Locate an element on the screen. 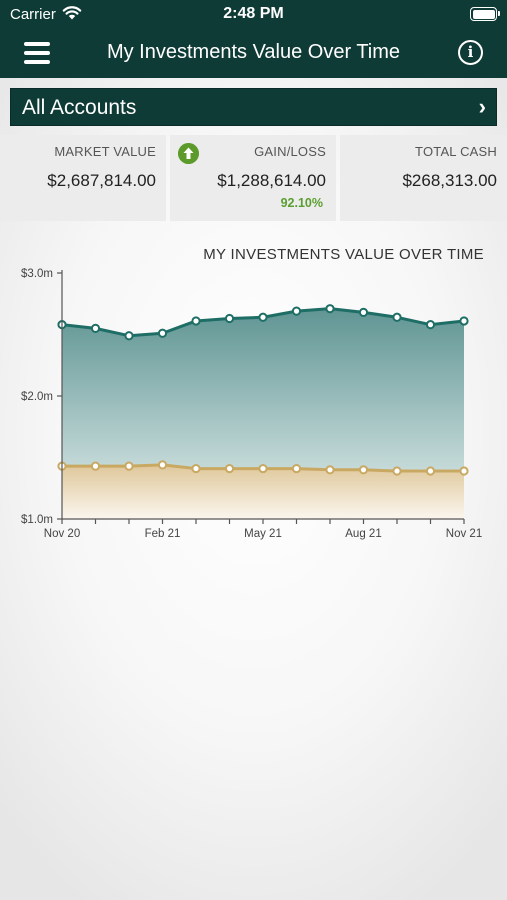 The height and width of the screenshot is (900, 507). y-tick-label: $1.0m is located at coordinates (37, 520).